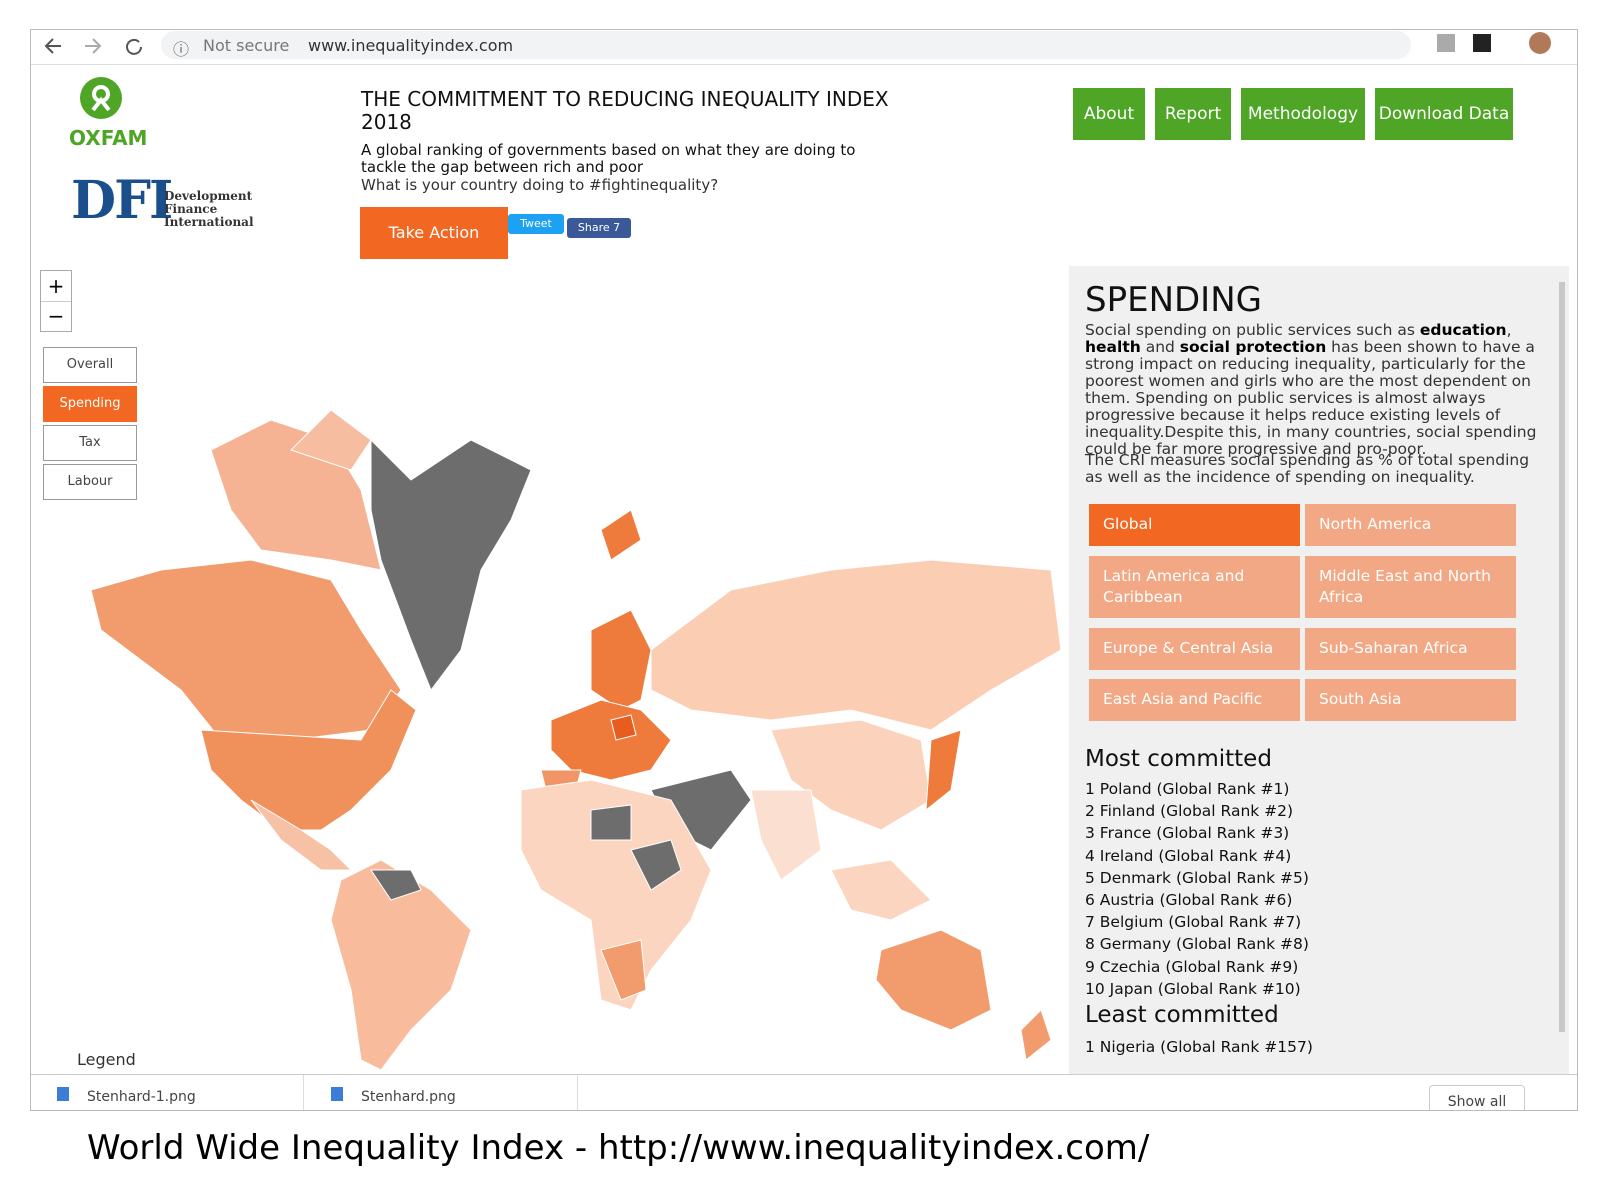  I want to click on dfi-line: Development, so click(208, 196).